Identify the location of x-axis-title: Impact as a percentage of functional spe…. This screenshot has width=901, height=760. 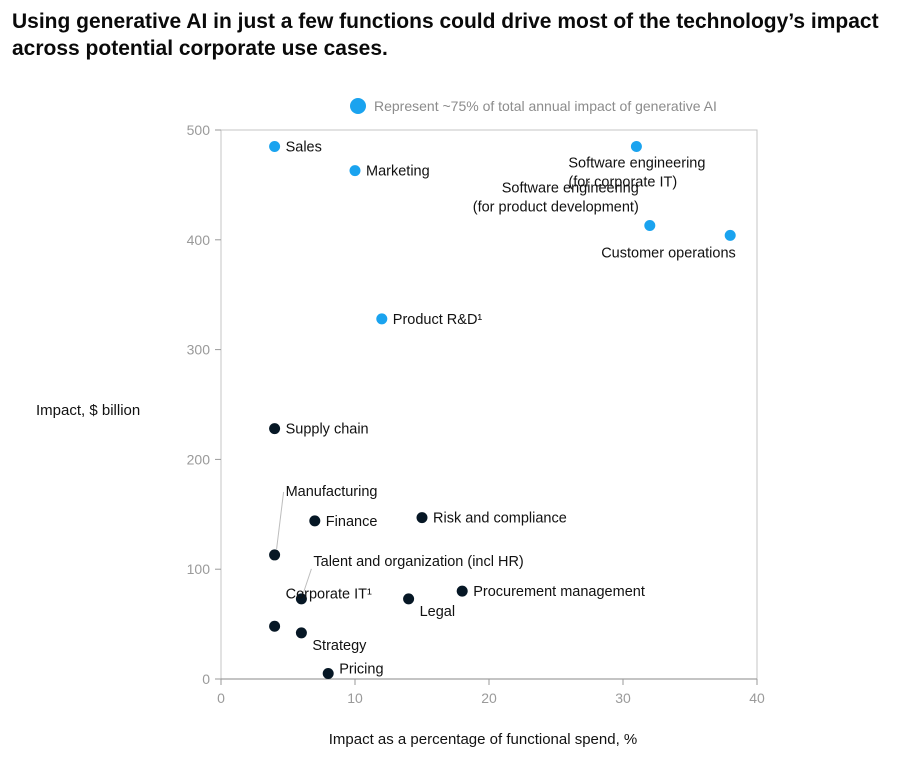
(483, 739).